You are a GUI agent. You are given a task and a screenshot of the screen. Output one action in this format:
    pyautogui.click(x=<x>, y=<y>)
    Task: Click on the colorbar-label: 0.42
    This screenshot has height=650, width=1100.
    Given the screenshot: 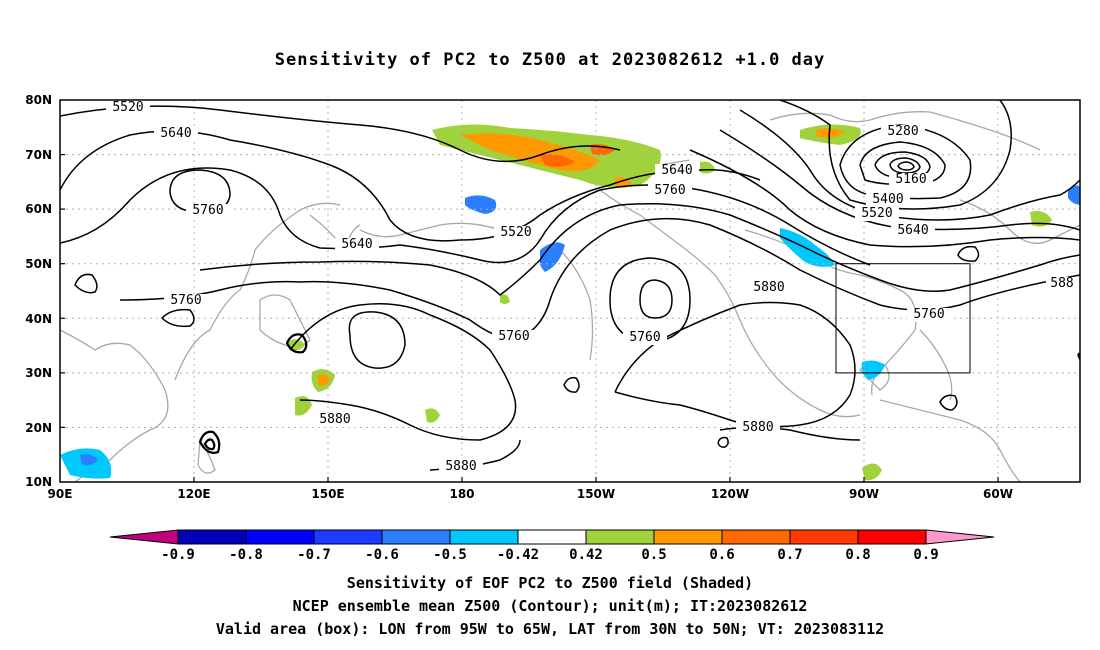 What is the action you would take?
    pyautogui.click(x=586, y=555)
    